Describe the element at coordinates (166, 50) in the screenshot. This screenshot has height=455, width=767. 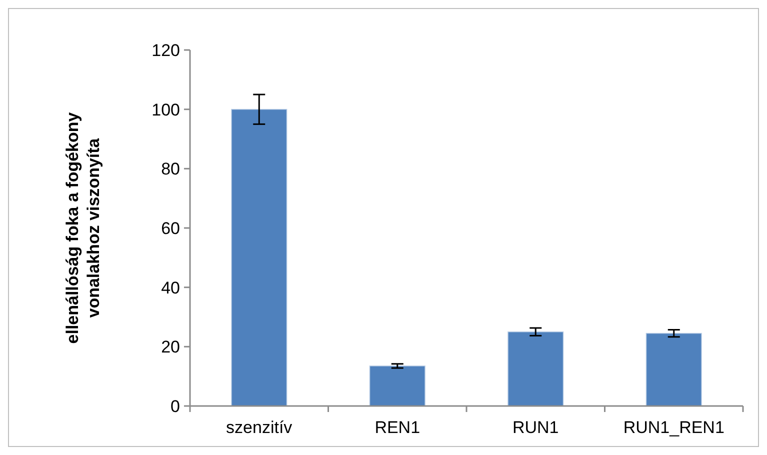
I see `y-tick-label: 120` at that location.